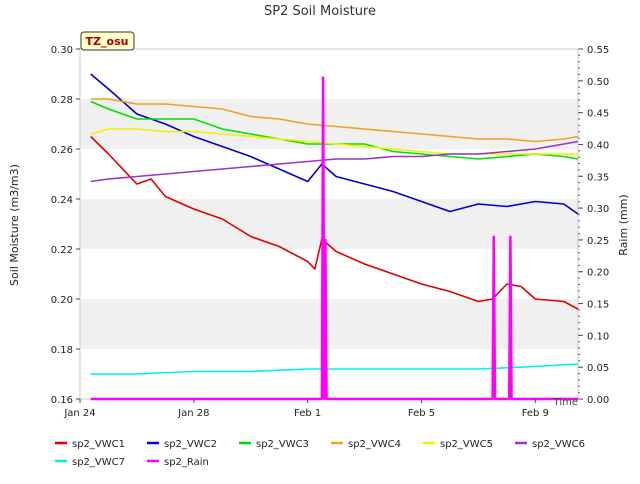  I want to click on y2-tick-label: 0.55, so click(598, 50).